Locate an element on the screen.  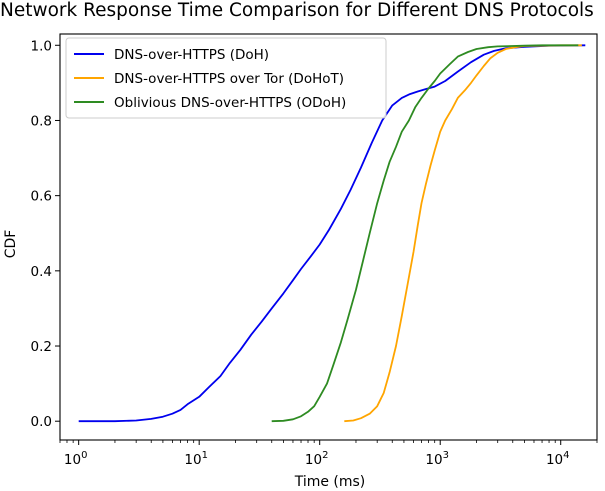
y-tick-label: 0.0 is located at coordinates (41, 422).